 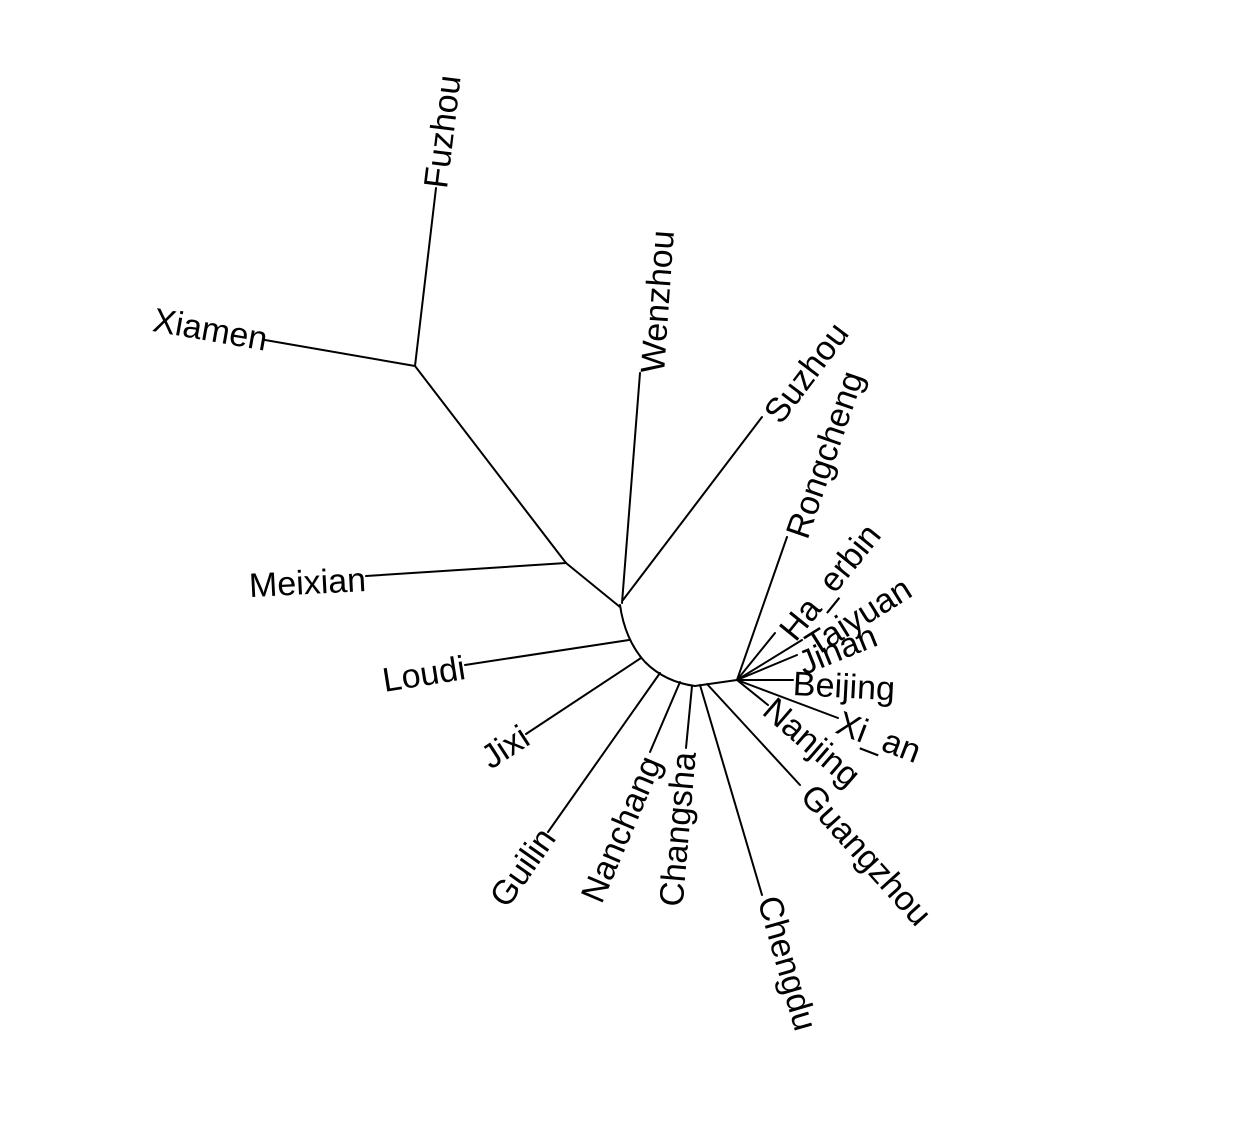 I want to click on branch-north-node-to-taiyuan, so click(x=769, y=660).